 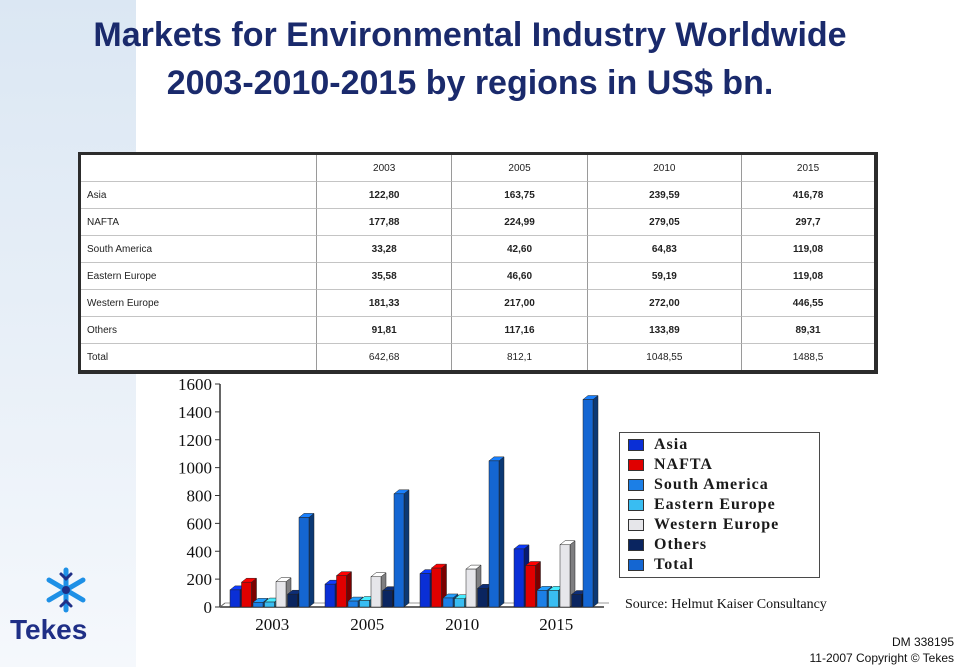 What do you see at coordinates (199, 303) in the screenshot?
I see `table-row-label: Western Europe` at bounding box center [199, 303].